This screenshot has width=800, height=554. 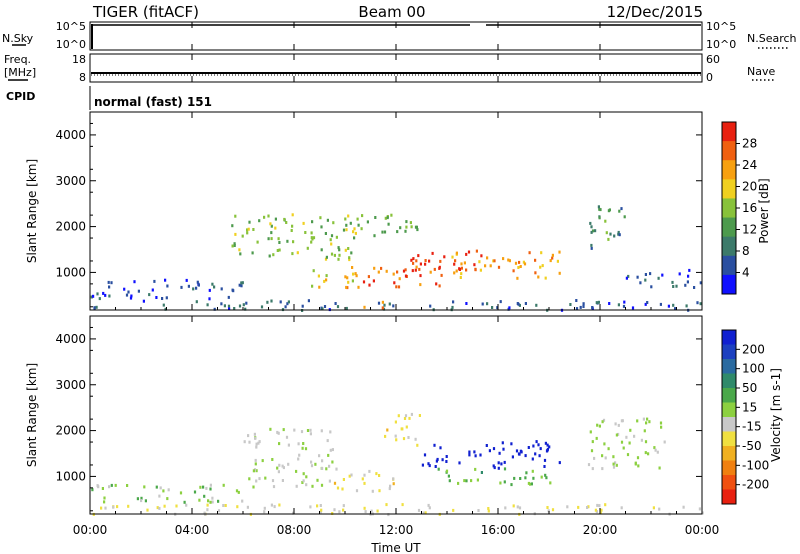 I want to click on date-title: 12/Dec/2015, so click(x=655, y=12).